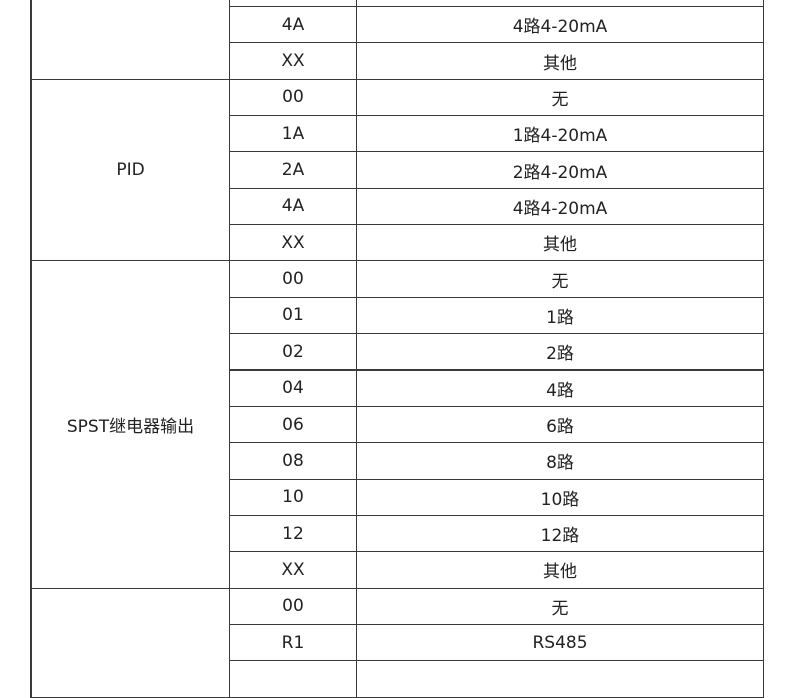  Describe the element at coordinates (293, 170) in the screenshot. I see `code-cell: 2A` at that location.